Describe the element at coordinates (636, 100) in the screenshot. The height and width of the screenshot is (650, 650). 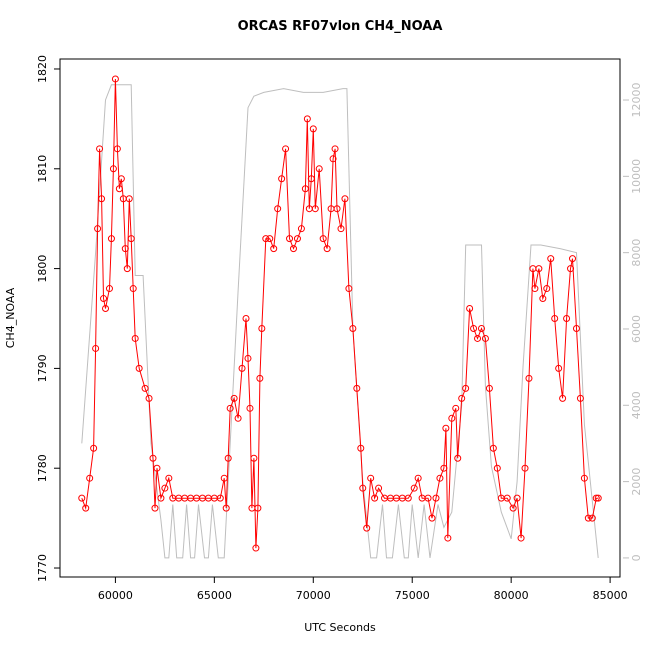
I see `y2-tick-label: 12000` at that location.